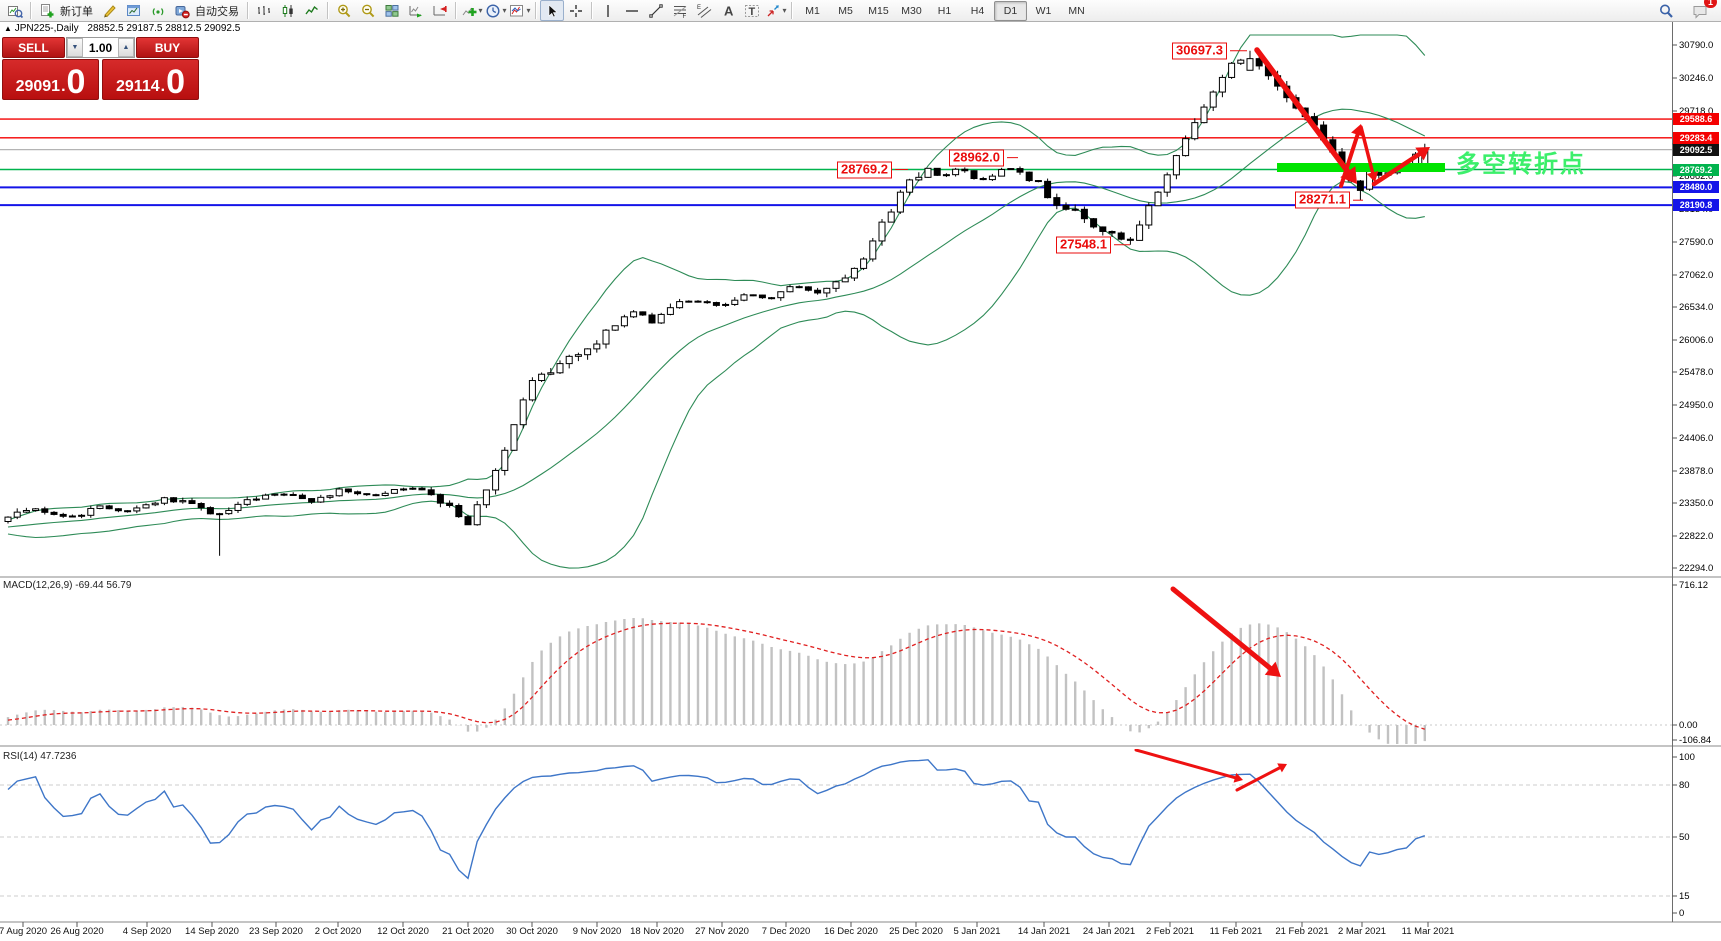  Describe the element at coordinates (1322, 200) in the screenshot. I see `price-callout-28271.1: 28271.1` at that location.